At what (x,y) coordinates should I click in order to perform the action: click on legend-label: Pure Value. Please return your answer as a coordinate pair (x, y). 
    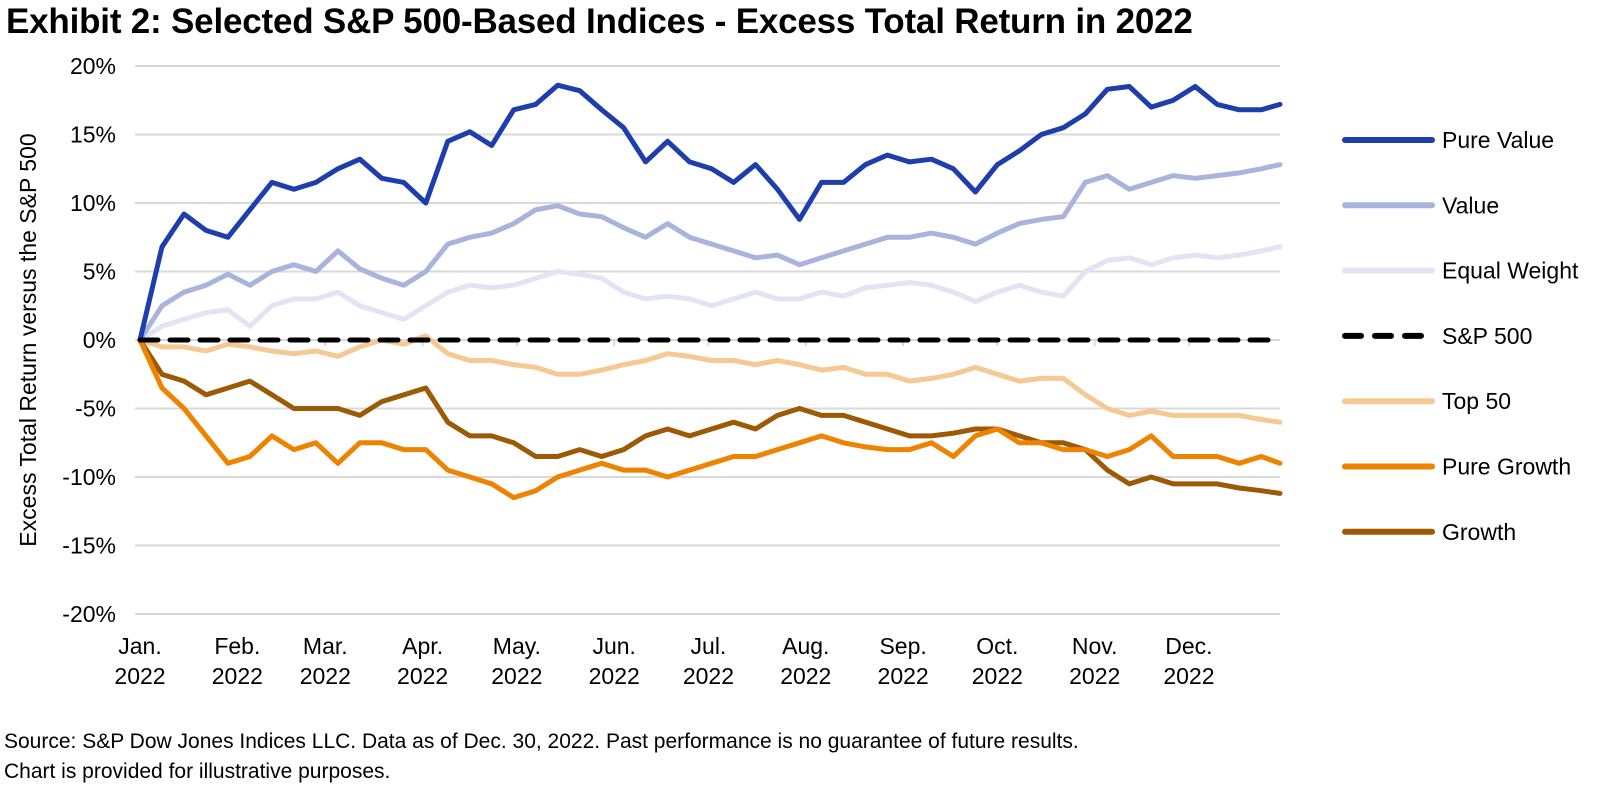
    Looking at the image, I should click on (1498, 140).